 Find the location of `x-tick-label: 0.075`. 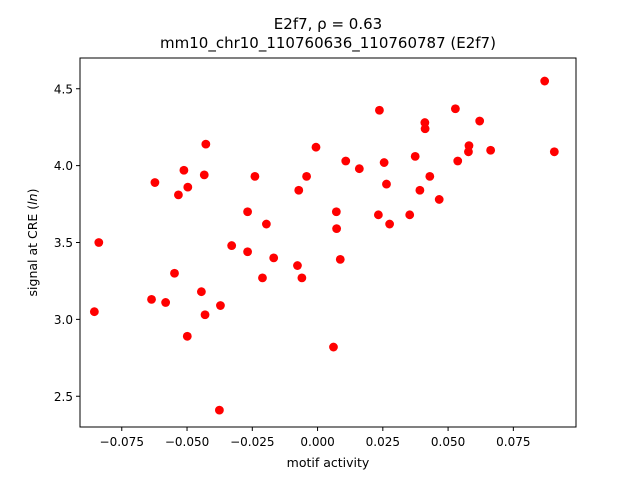

x-tick-label: 0.075 is located at coordinates (513, 442).